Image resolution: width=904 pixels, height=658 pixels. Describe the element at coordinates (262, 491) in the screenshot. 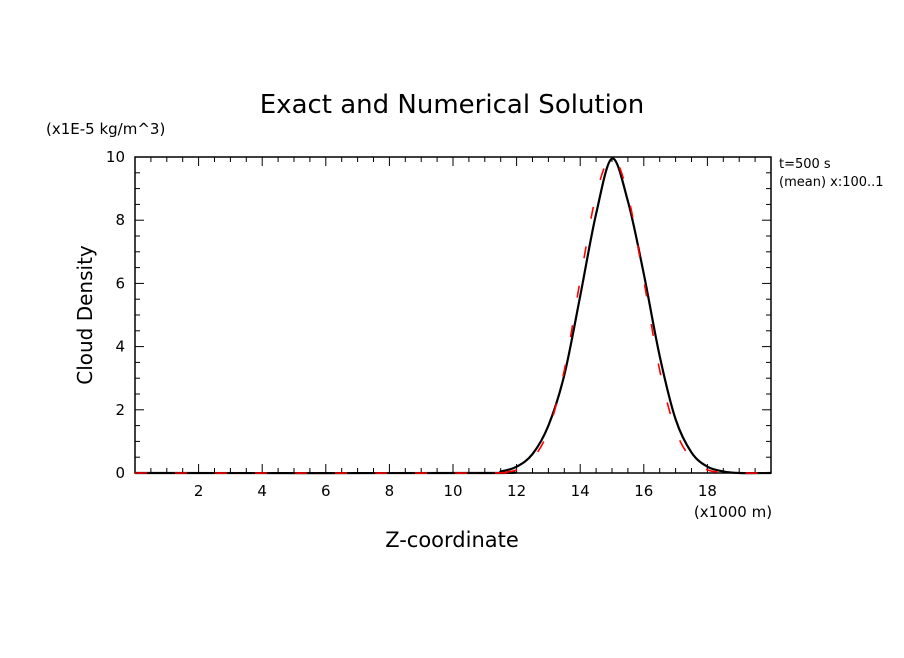

I see `x-tick-label: 4` at that location.